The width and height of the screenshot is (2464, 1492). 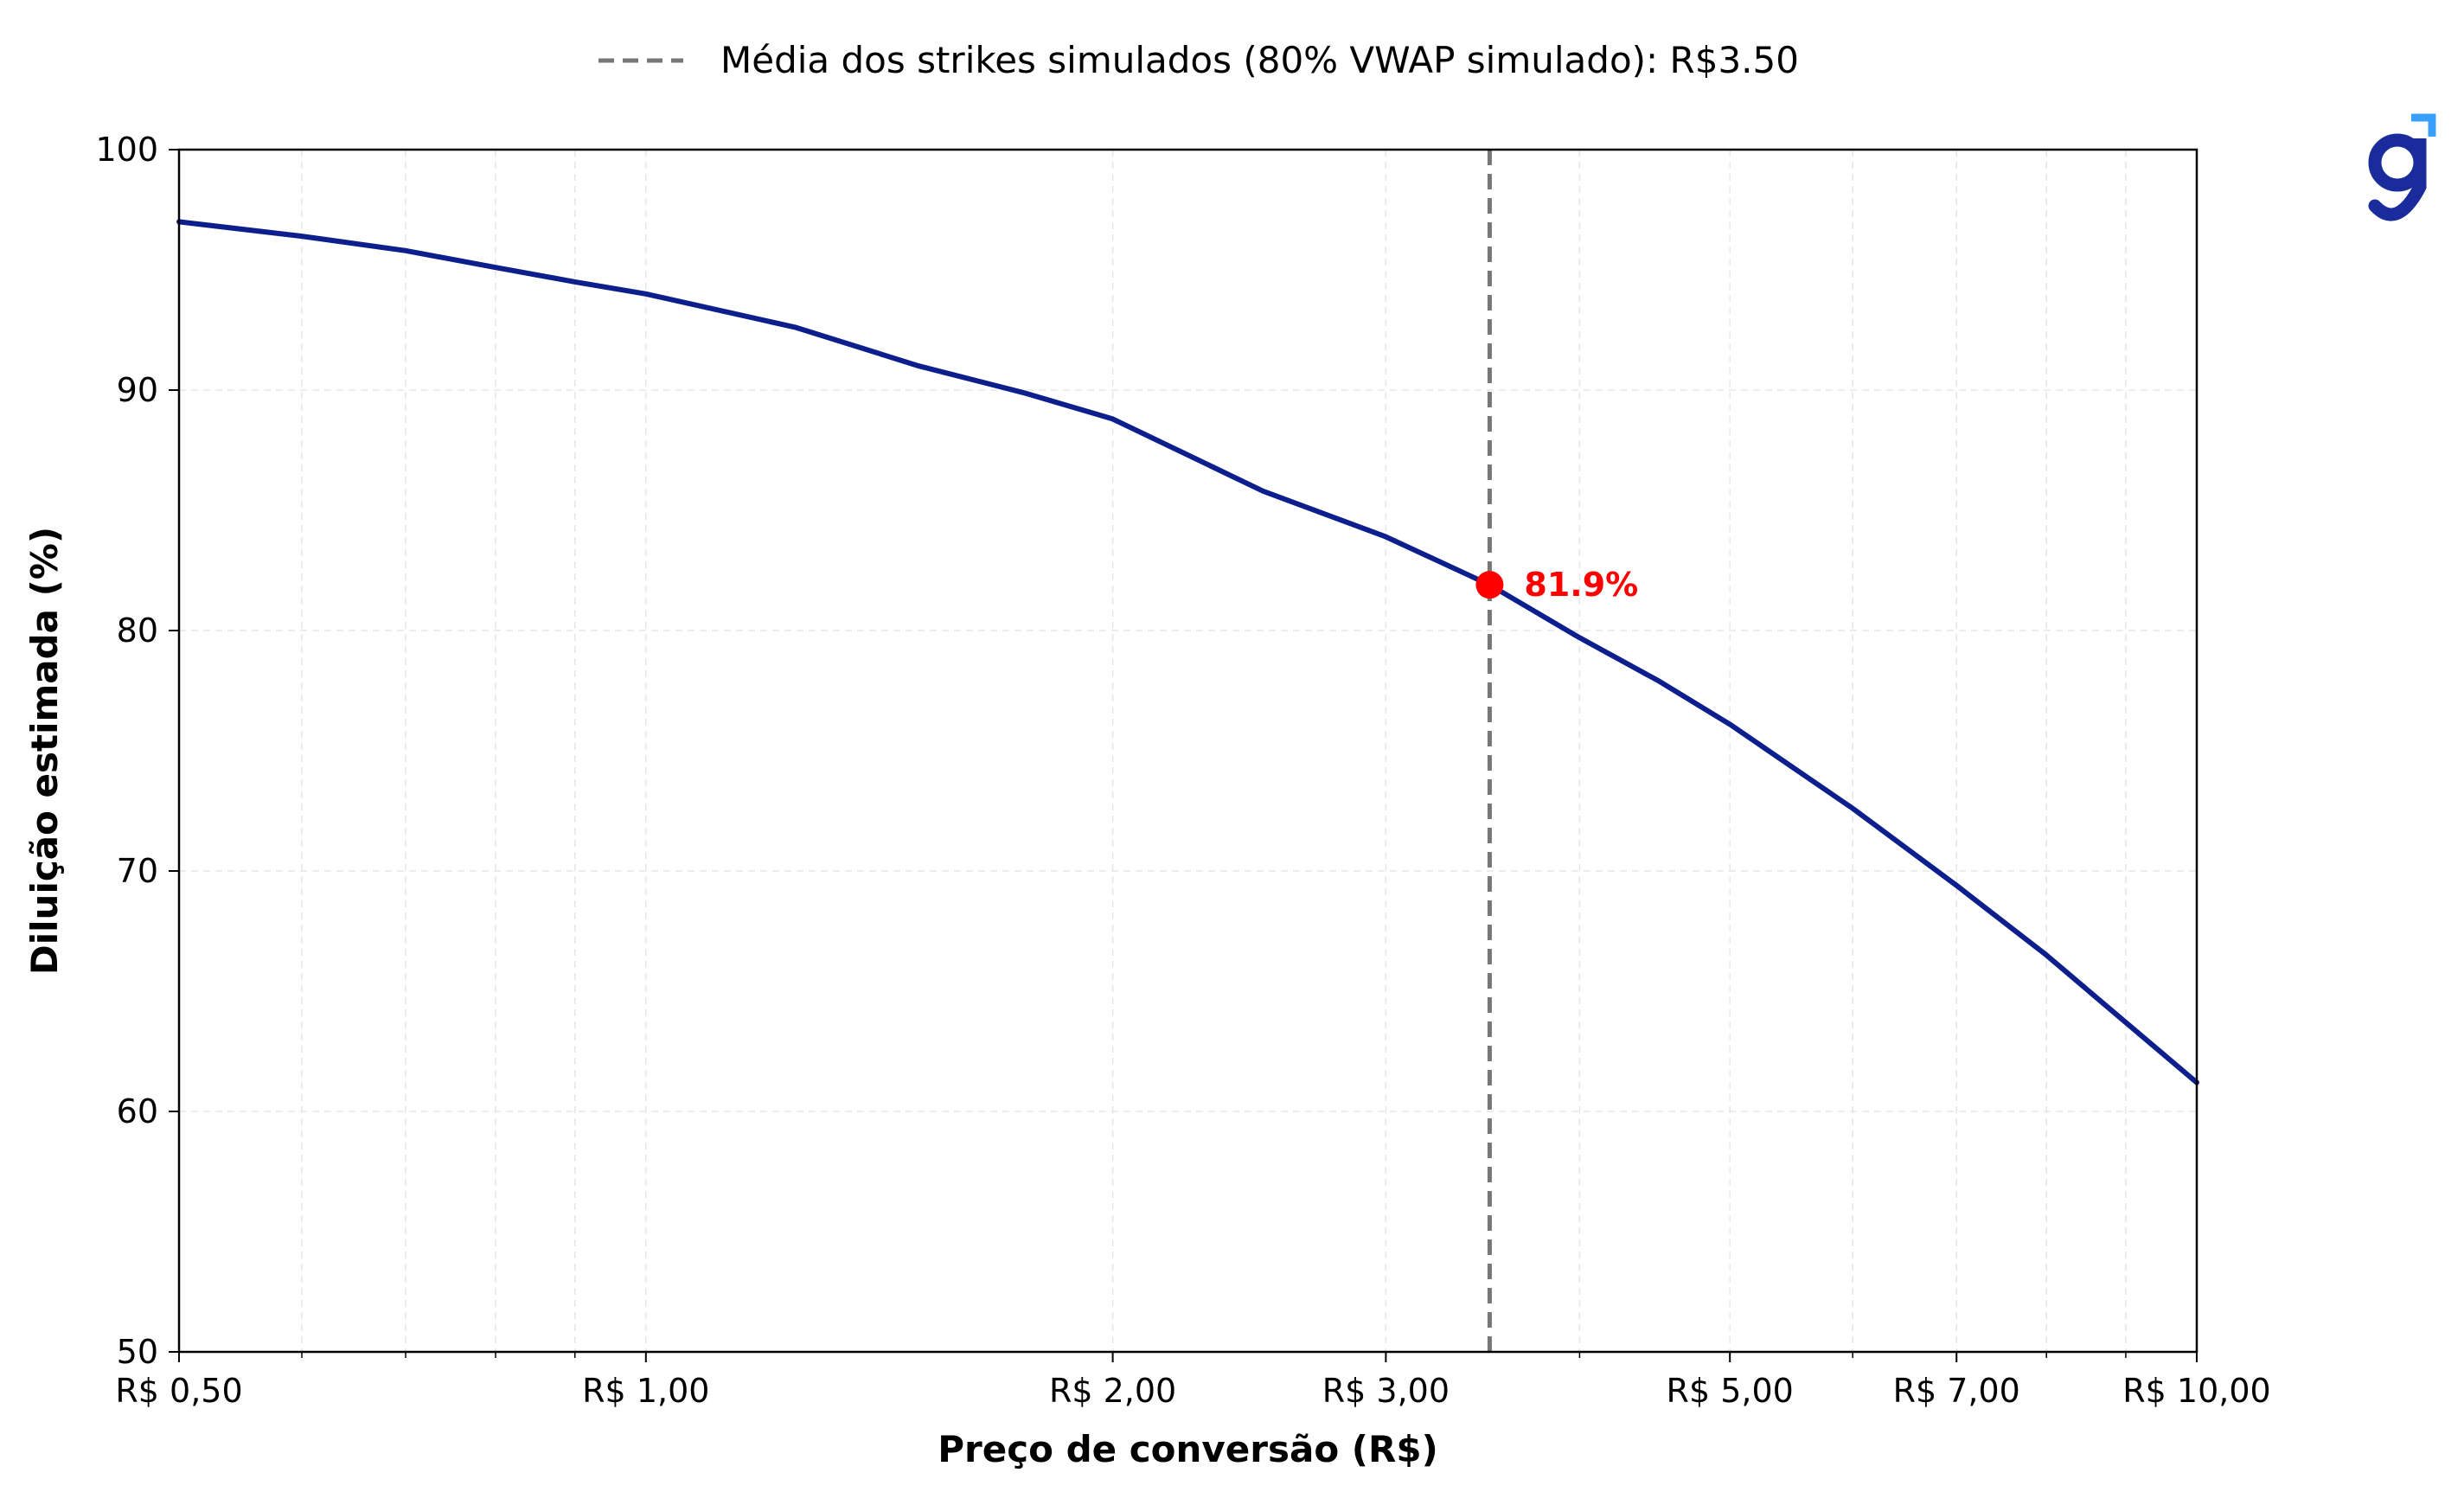 What do you see at coordinates (137, 871) in the screenshot?
I see `y-tick-label: 70` at bounding box center [137, 871].